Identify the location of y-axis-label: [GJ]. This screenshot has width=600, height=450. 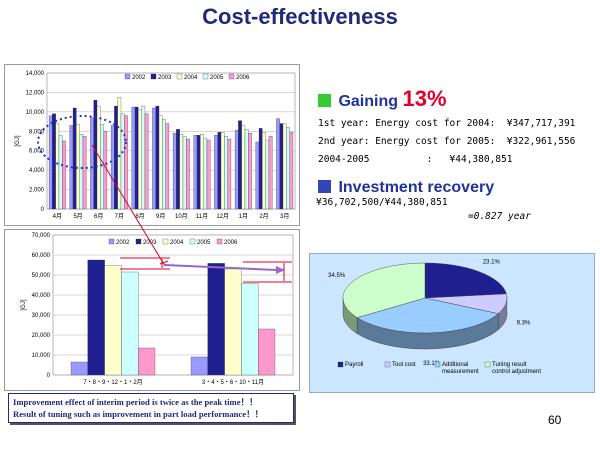
(24, 304).